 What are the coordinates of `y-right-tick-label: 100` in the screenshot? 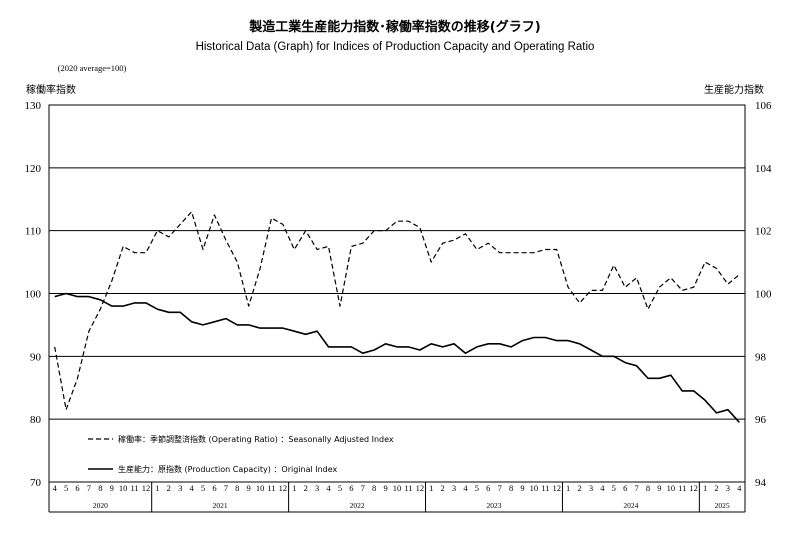 It's located at (763, 295).